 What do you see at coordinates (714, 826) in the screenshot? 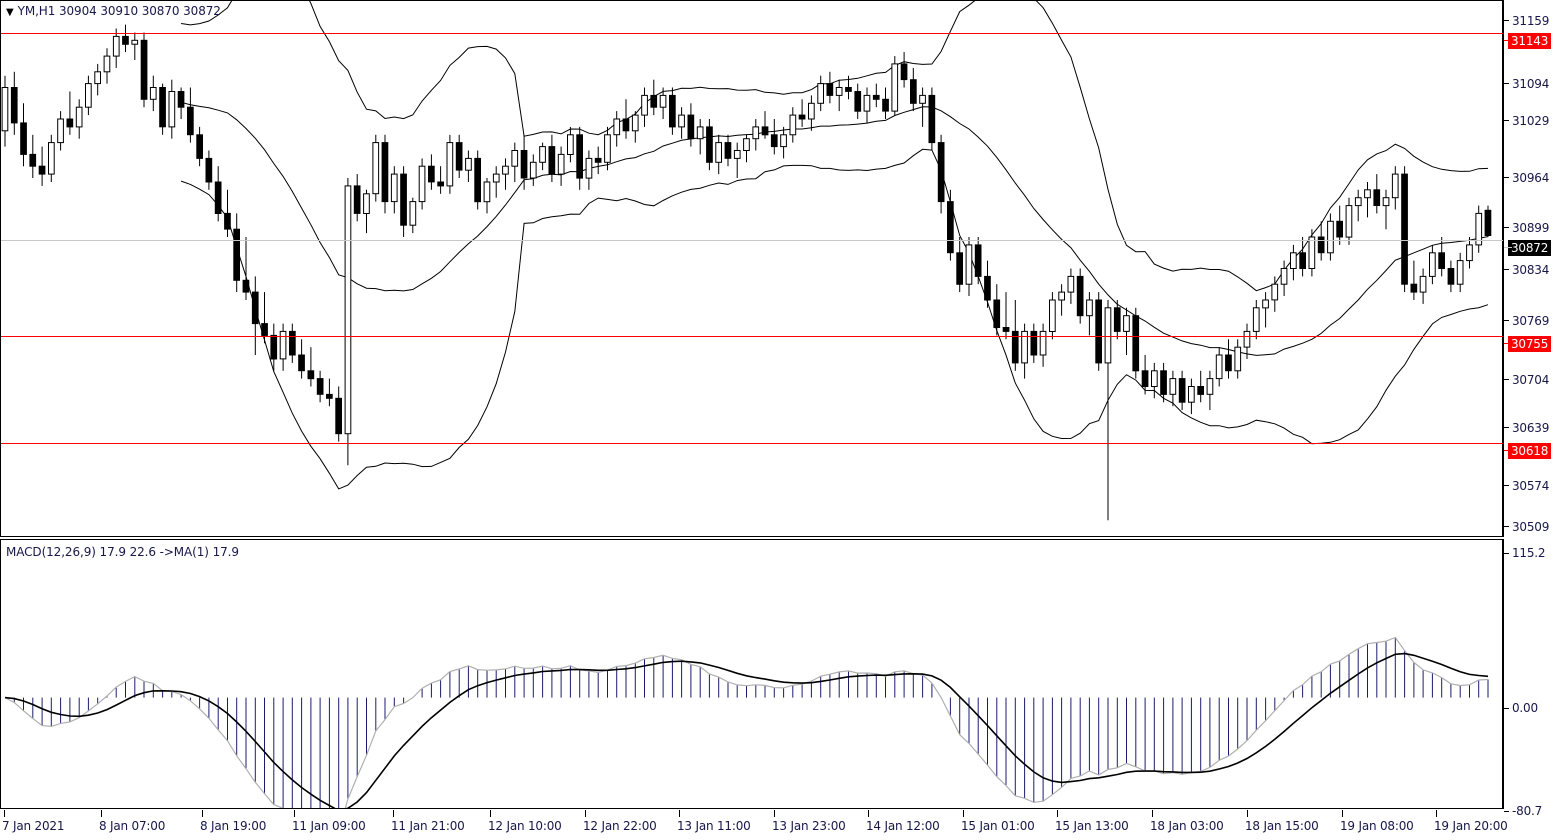
I see `time-axis-label: 13 Jan 11:00` at bounding box center [714, 826].